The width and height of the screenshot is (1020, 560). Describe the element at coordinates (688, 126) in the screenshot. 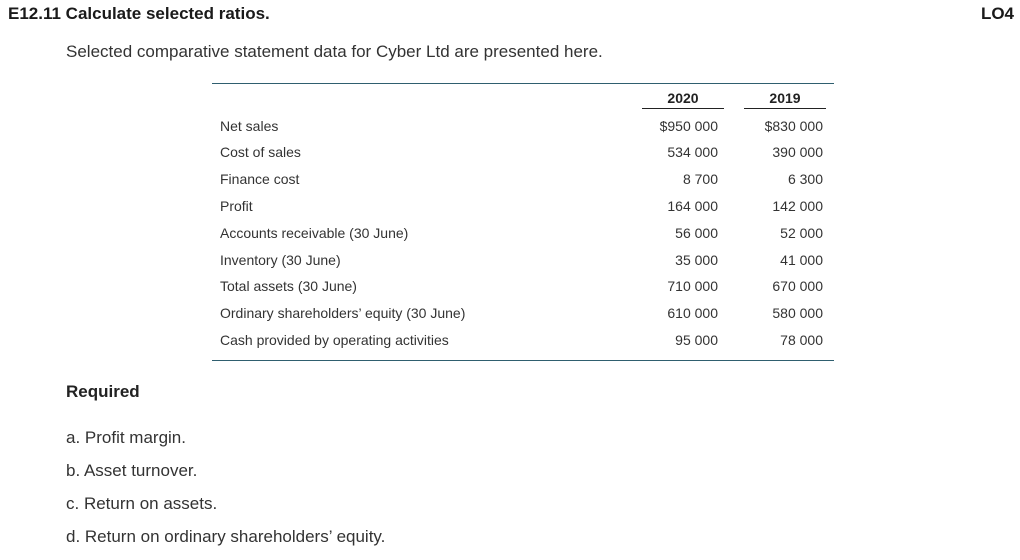

I see `value-2020: $950 000` at that location.